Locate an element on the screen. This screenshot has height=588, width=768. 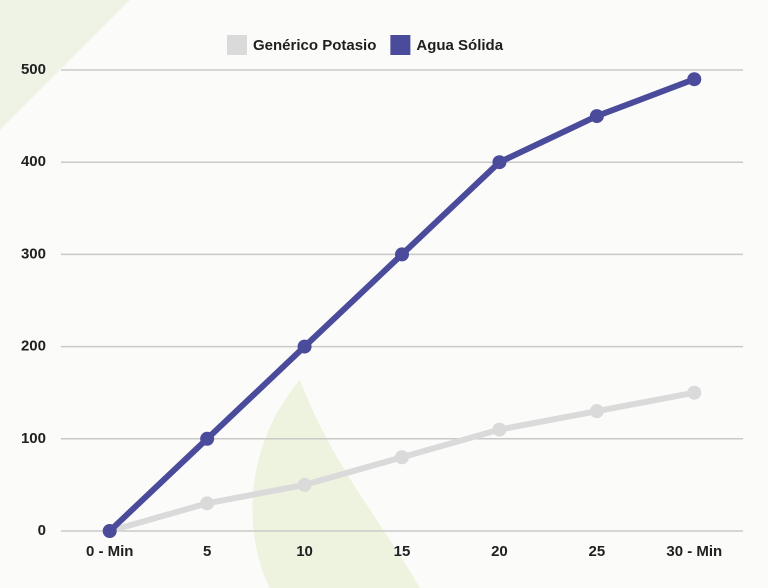
legend: Genérico Potasio Agua Sólida is located at coordinates (365, 45).